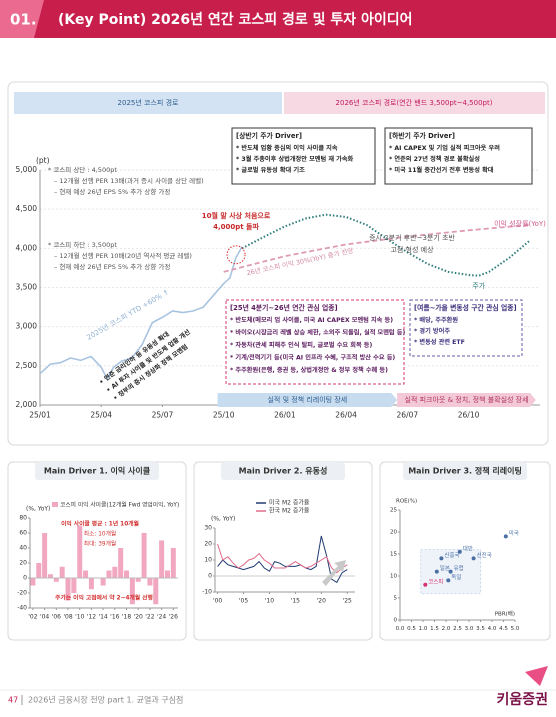 The width and height of the screenshot is (556, 717). What do you see at coordinates (27, 287) in the screenshot?
I see `y-tick-label: 3,500` at bounding box center [27, 287].